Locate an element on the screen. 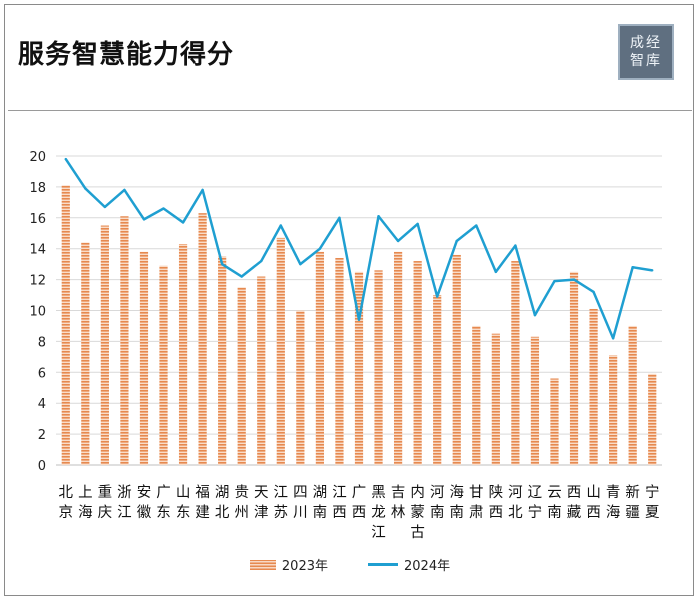  legend-label-2024: 2024年 is located at coordinates (427, 566).